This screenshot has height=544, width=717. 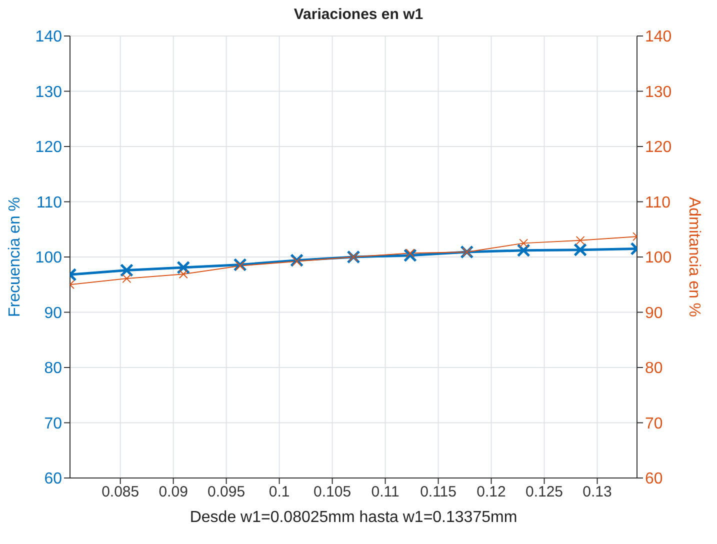 What do you see at coordinates (48, 37) in the screenshot?
I see `y-tick-label: 140` at bounding box center [48, 37].